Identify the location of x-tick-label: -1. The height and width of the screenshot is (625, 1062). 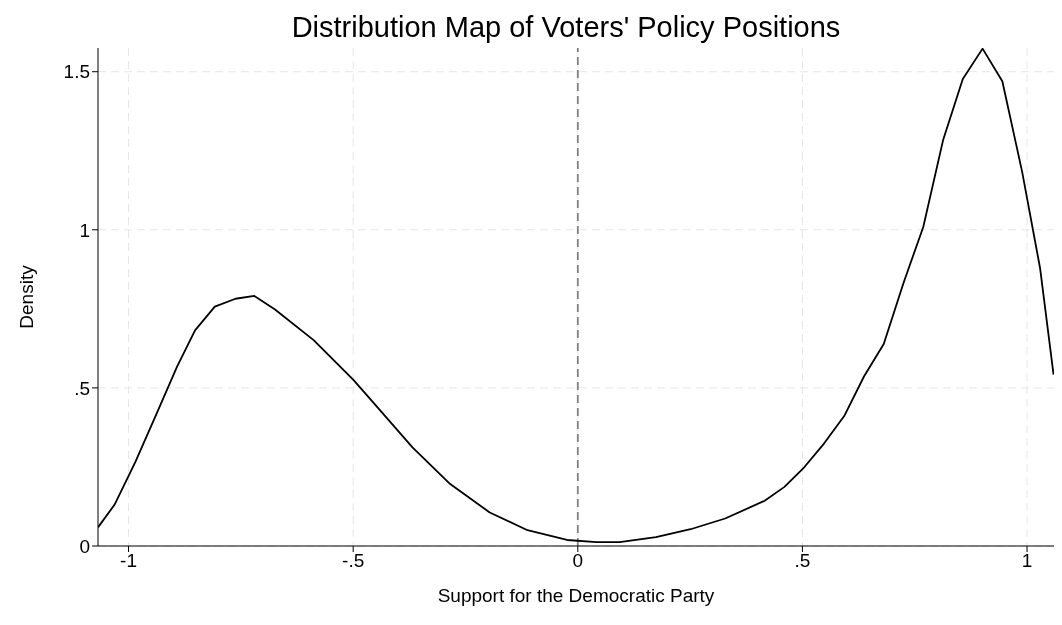
(128, 561).